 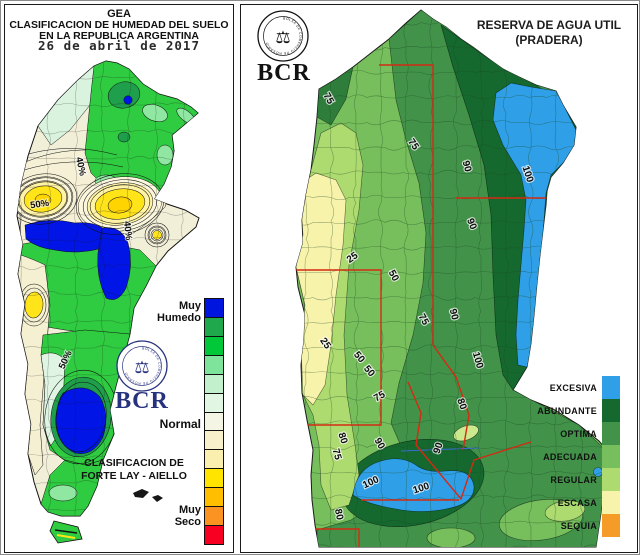 I want to click on contour-label: 75, so click(x=337, y=455).